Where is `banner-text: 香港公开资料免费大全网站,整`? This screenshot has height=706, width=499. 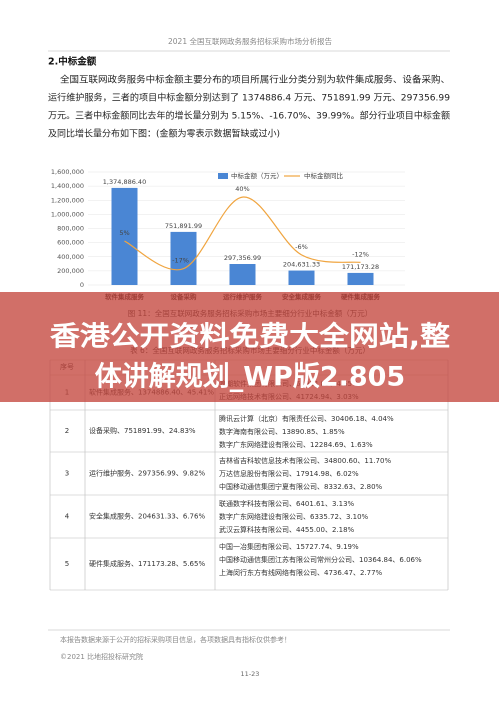 banner-text: 香港公开资料免费大全网站,整 is located at coordinates (250, 337).